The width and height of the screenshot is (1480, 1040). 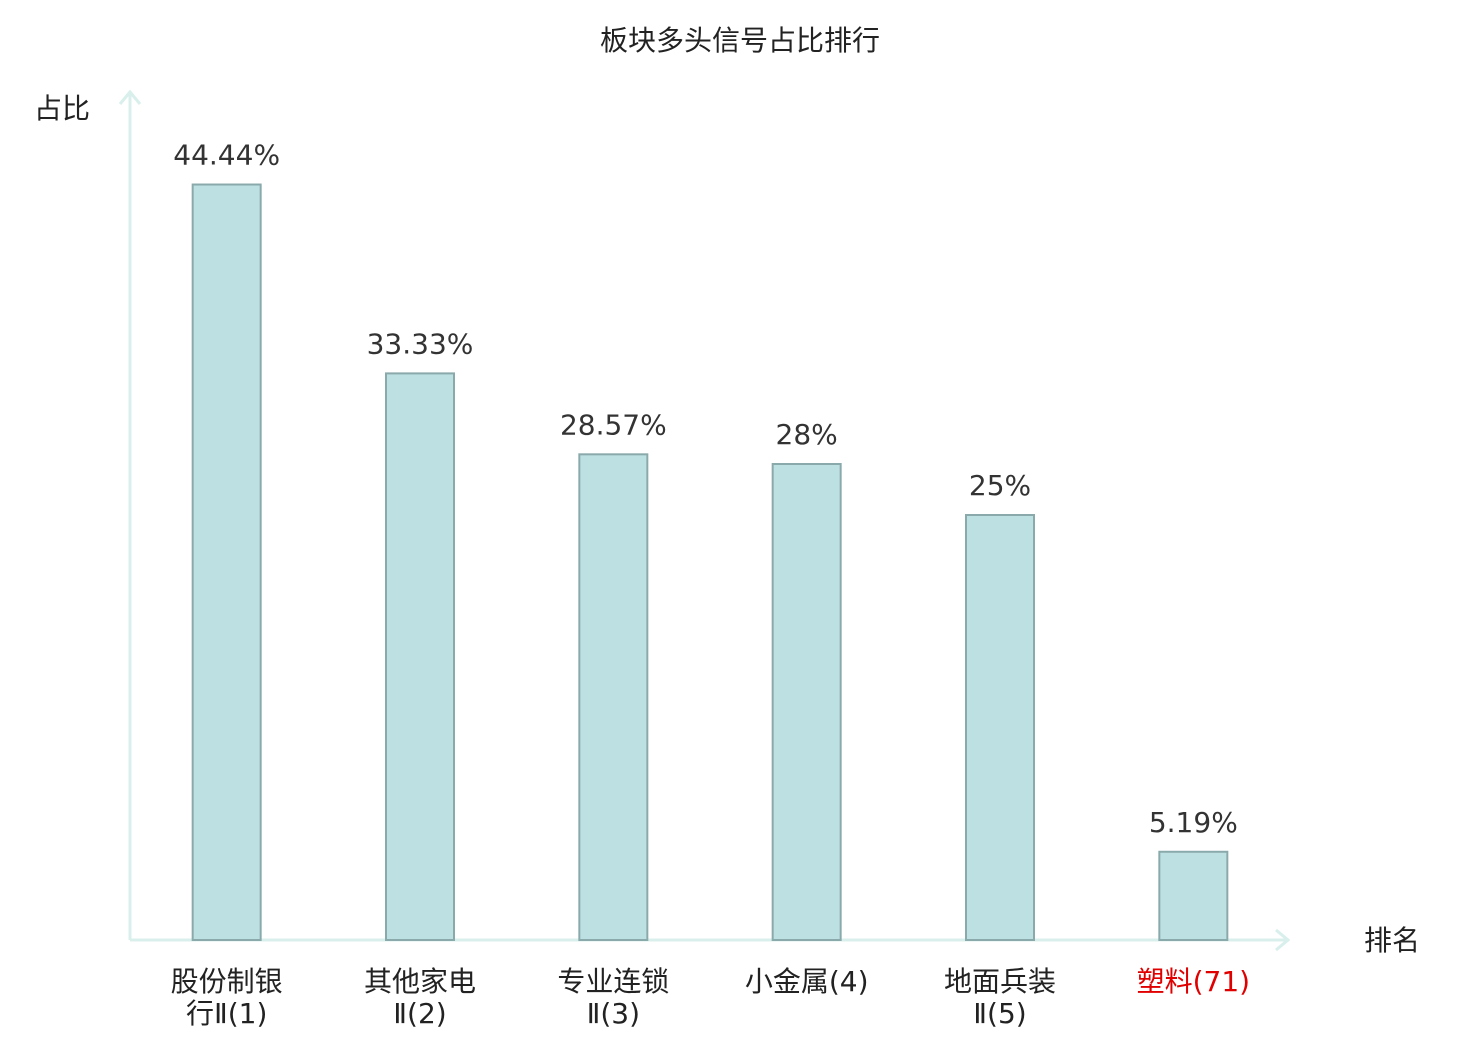 I want to click on value-label: 5.19%, so click(x=1193, y=822).